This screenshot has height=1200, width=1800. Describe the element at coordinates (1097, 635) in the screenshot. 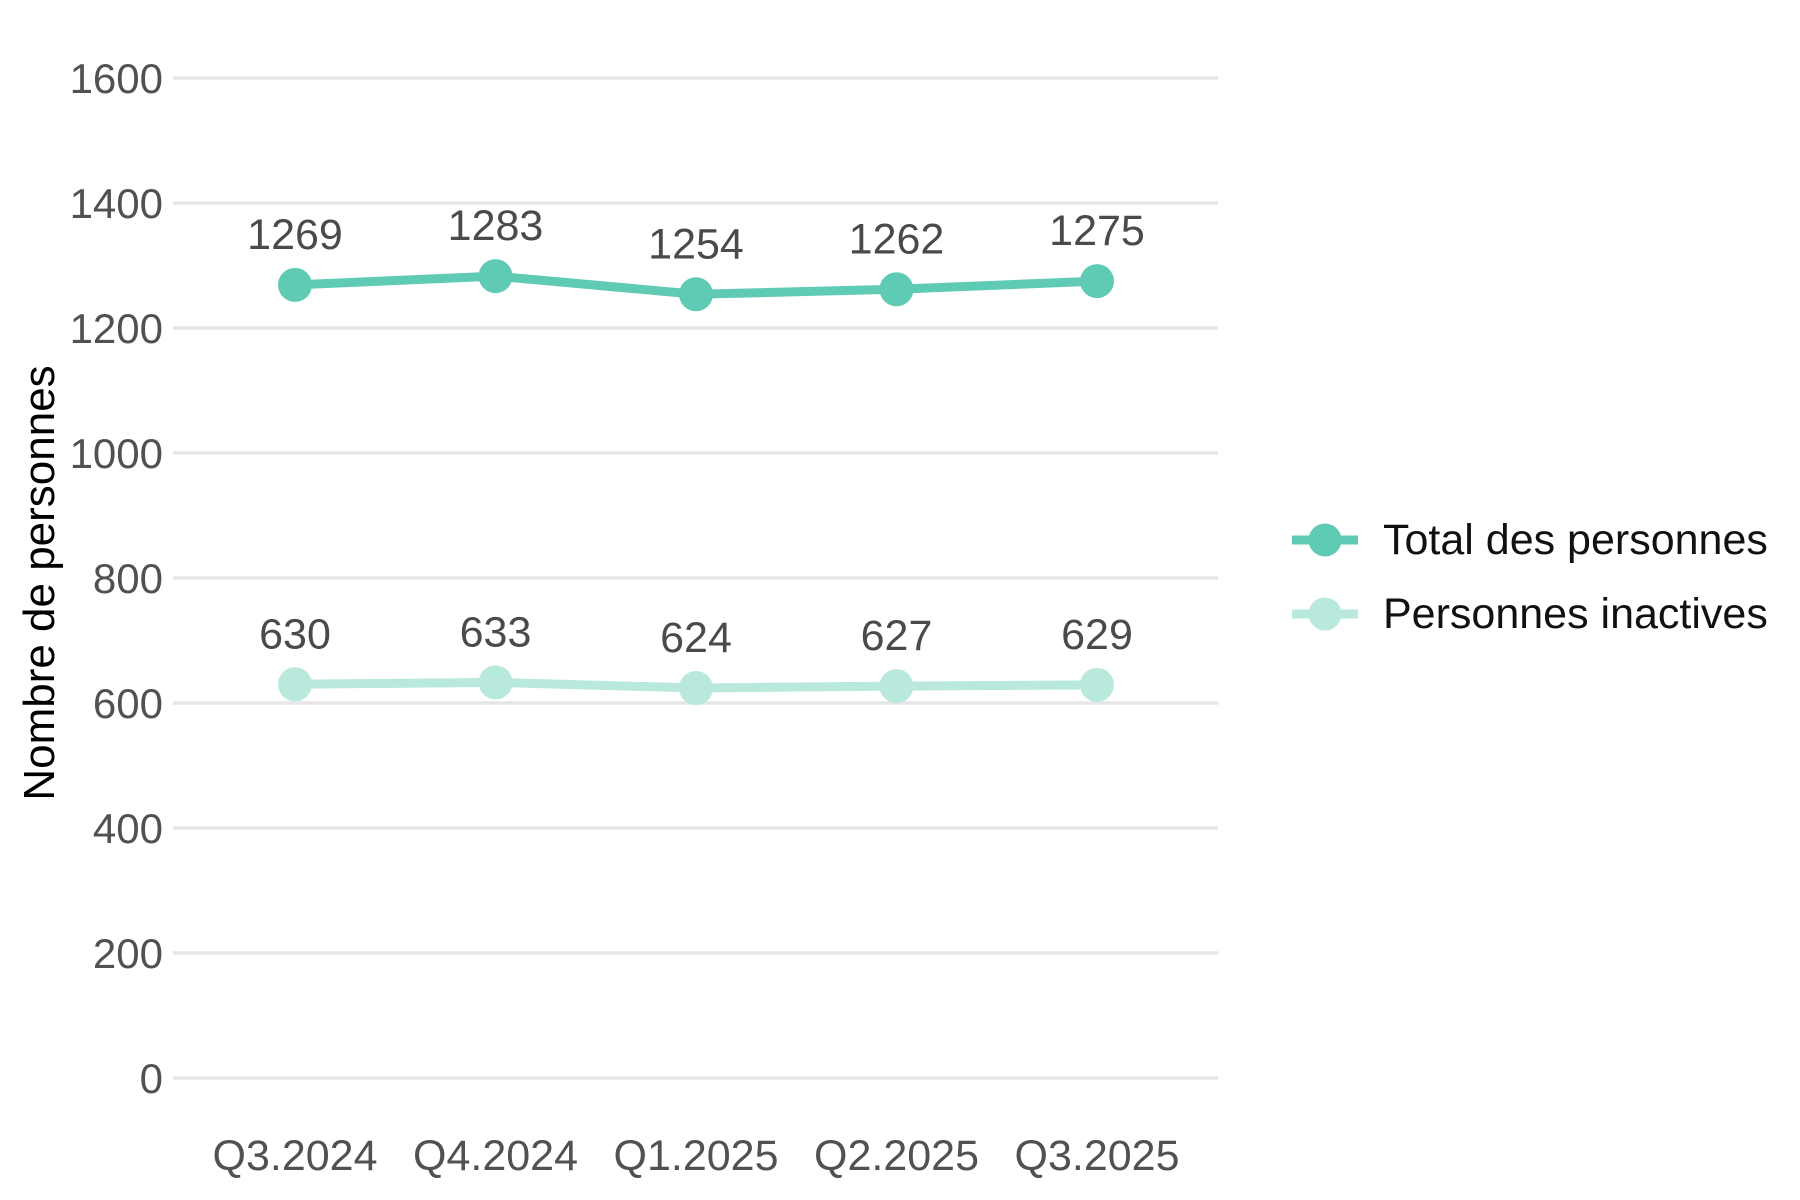

I see `data-point-label: 629` at that location.